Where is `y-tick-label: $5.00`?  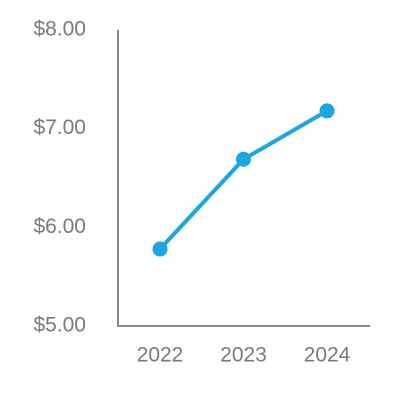 y-tick-label: $5.00 is located at coordinates (59, 325).